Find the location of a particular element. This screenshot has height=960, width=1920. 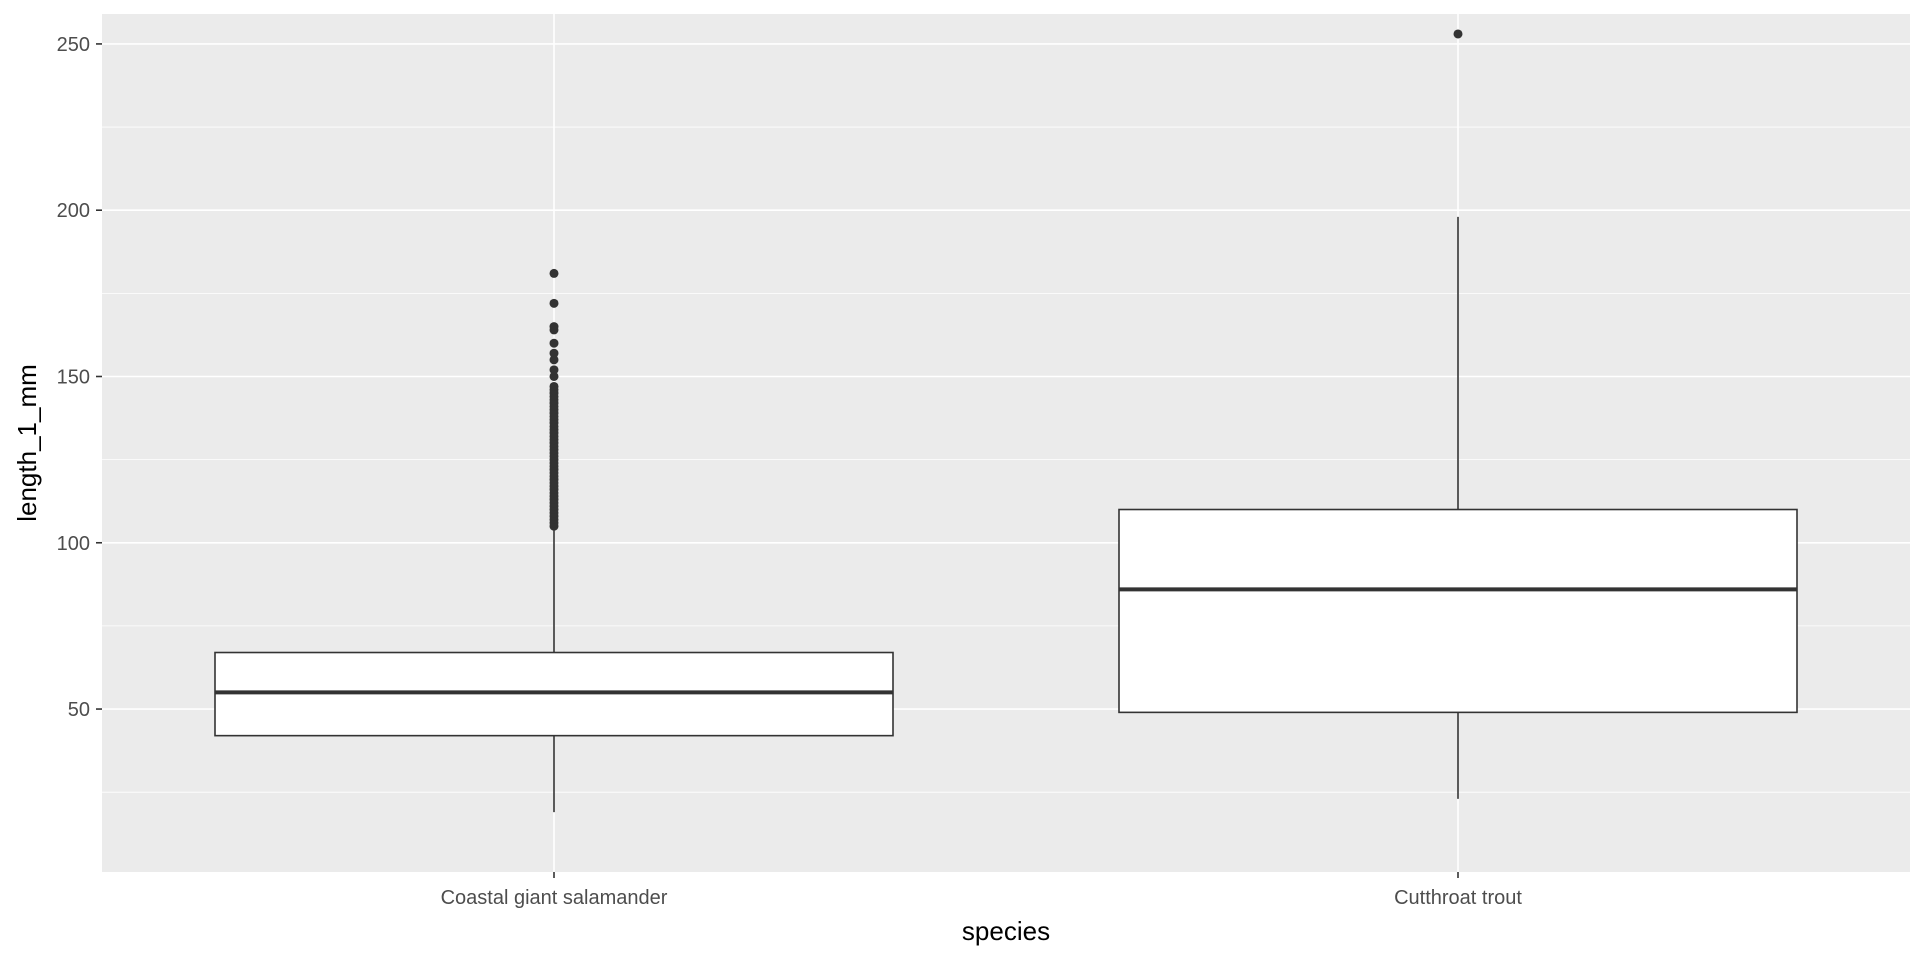

x-tick-label: Cutthroat trout is located at coordinates (1458, 898).